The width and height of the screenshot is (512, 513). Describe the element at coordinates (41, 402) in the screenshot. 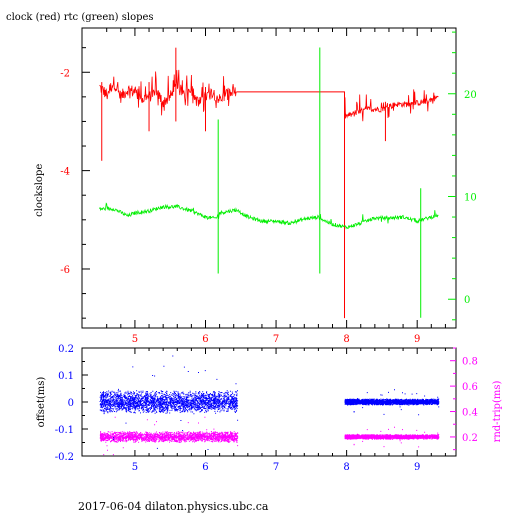

I see `bottom-y-axis-label: offset(ms)` at that location.